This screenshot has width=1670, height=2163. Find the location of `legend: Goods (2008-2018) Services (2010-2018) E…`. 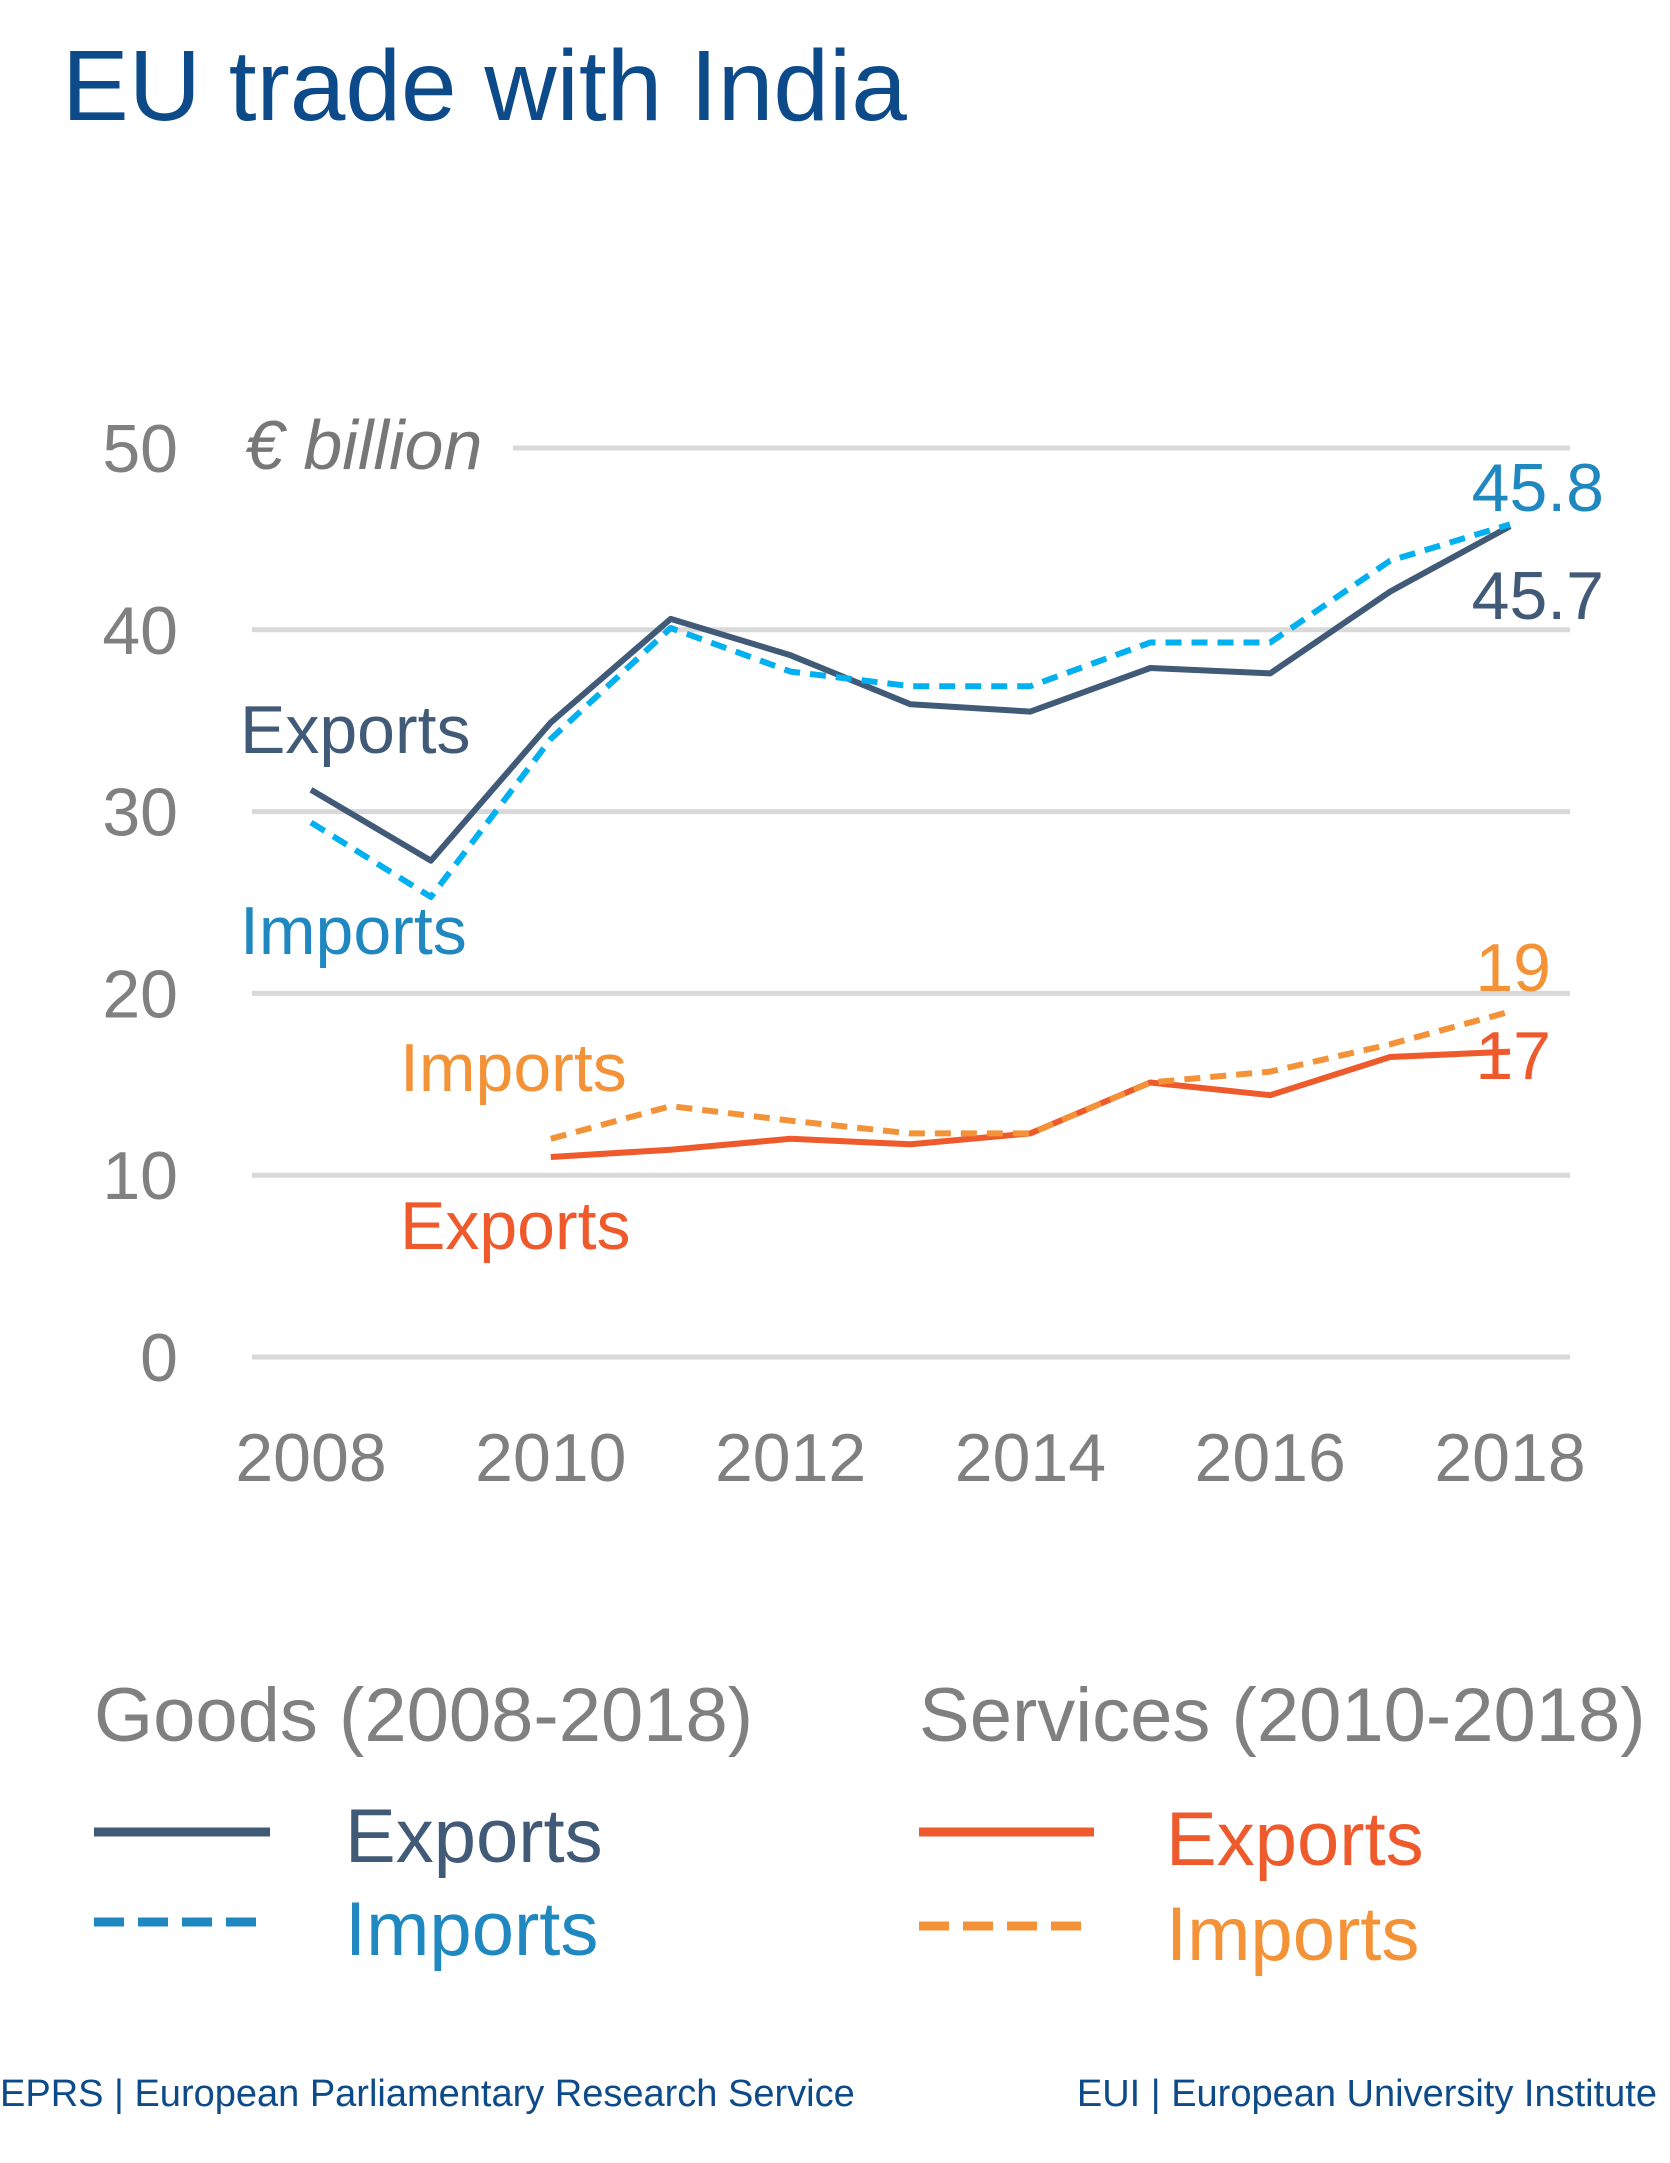

legend: Goods (2008-2018) Services (2010-2018) E… is located at coordinates (870, 1825).